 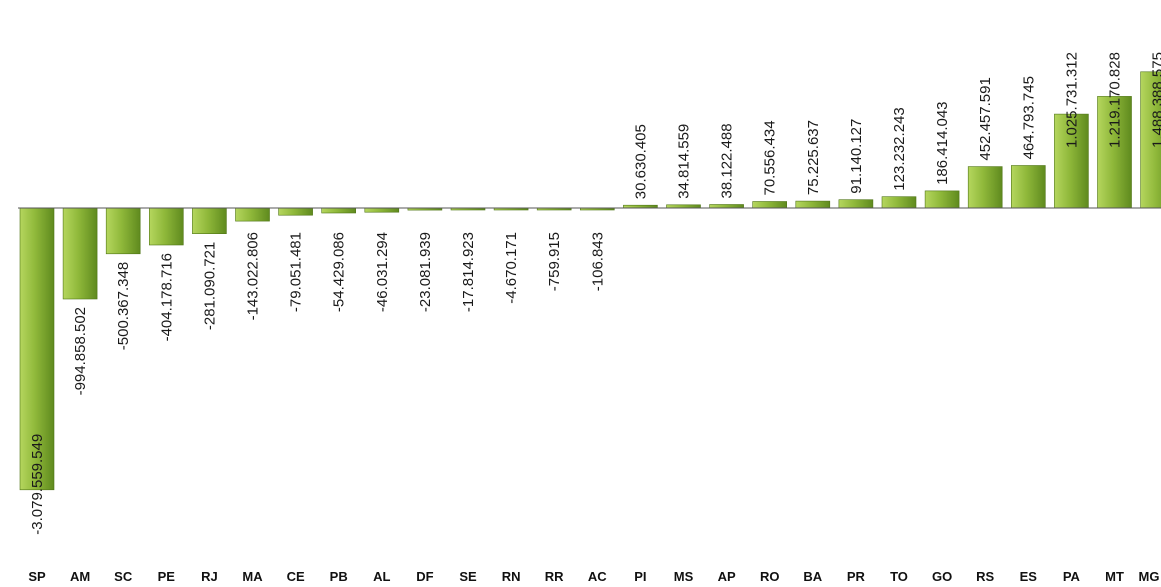 I want to click on category-label-ms: MS, so click(x=684, y=576).